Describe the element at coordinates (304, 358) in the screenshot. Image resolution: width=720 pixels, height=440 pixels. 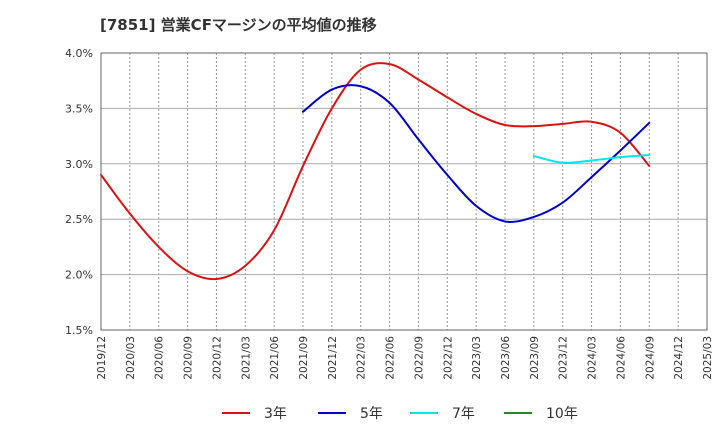
I see `x-tick-label: 2021/09` at that location.